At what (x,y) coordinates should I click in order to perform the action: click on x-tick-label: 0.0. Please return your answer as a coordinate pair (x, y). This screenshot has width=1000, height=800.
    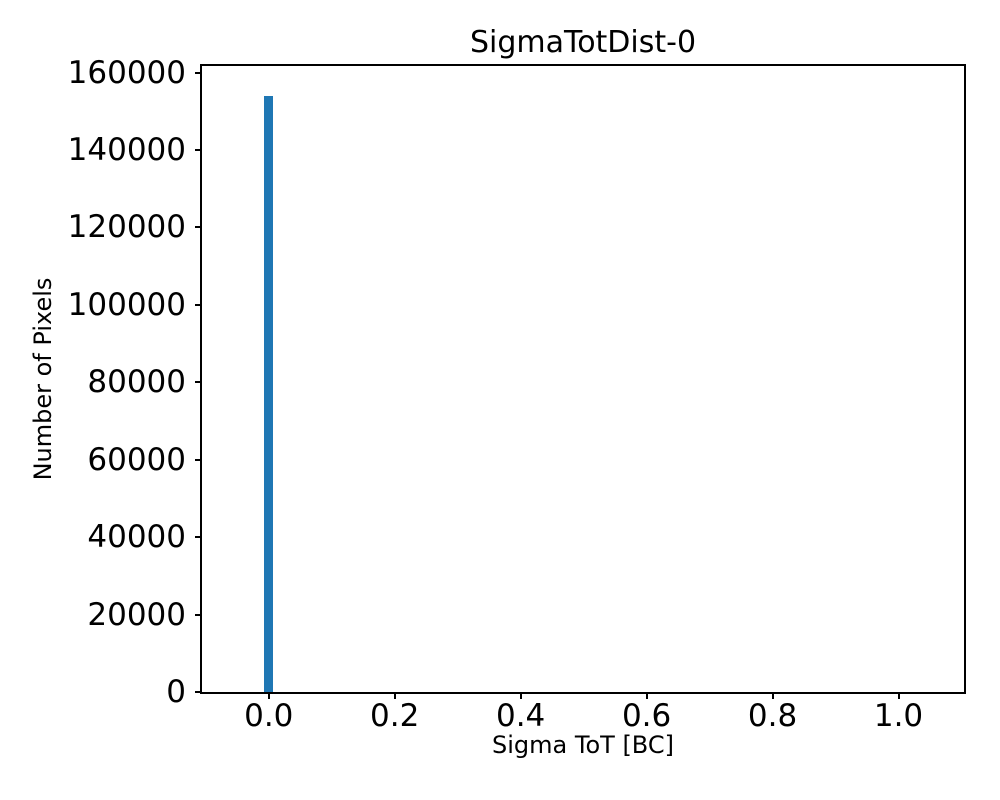
    Looking at the image, I should click on (269, 716).